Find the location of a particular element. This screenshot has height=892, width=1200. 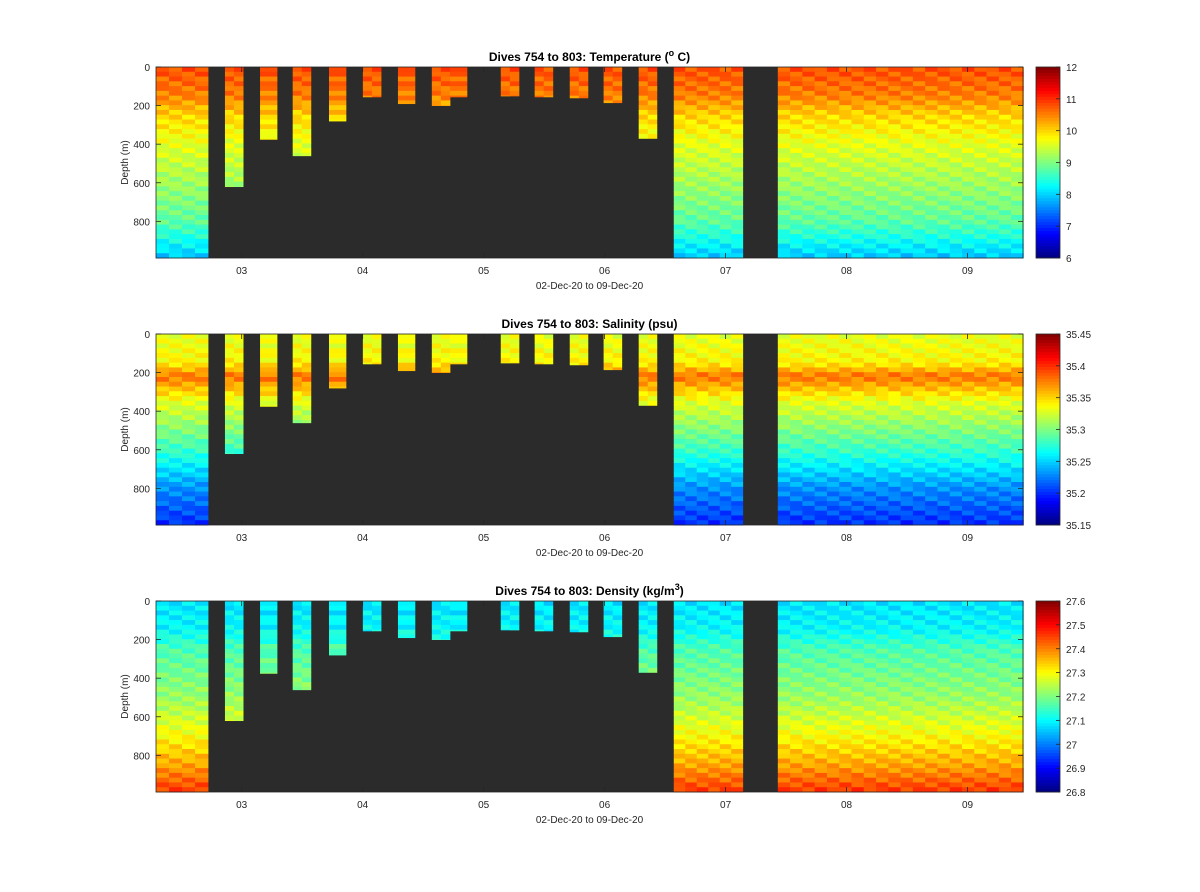

colorbar-tick-label: 35.45 is located at coordinates (1078, 335).